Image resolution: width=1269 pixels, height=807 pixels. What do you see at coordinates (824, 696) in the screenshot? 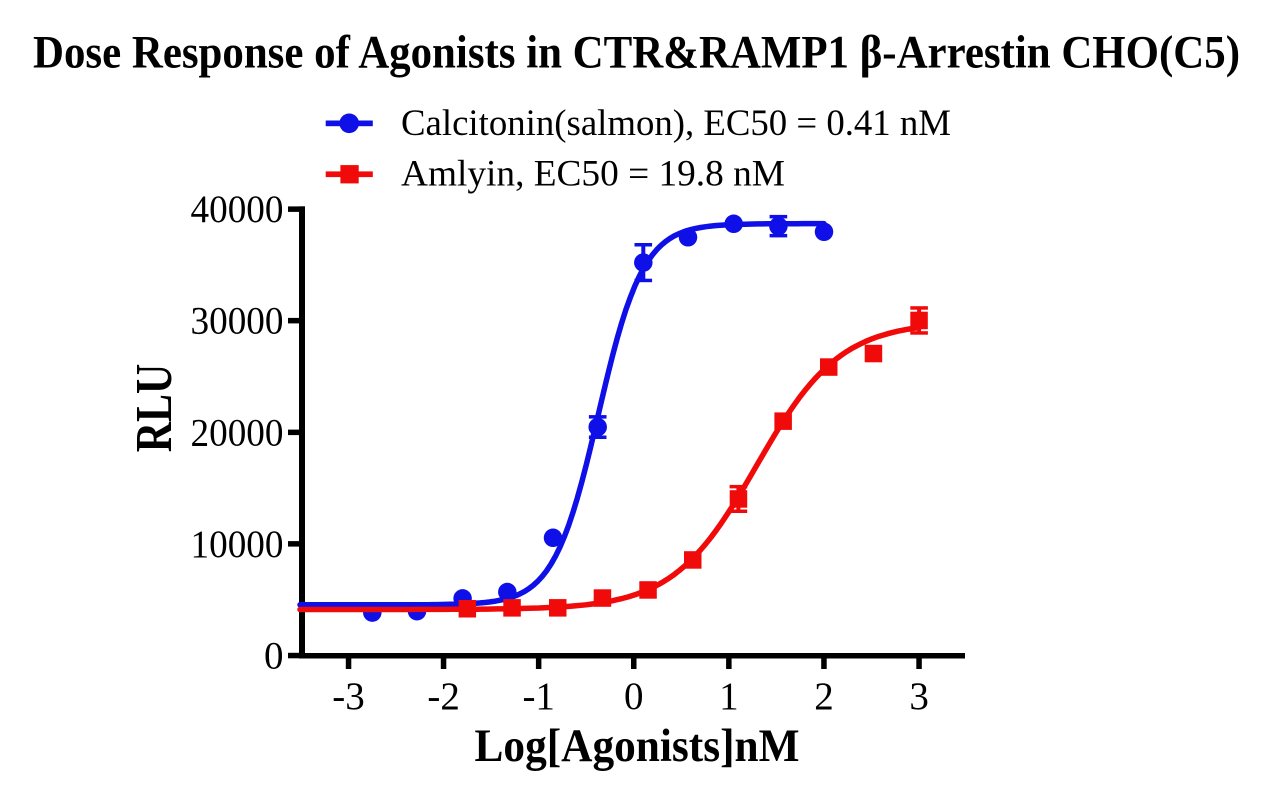
I see `svg-text: 2` at bounding box center [824, 696].